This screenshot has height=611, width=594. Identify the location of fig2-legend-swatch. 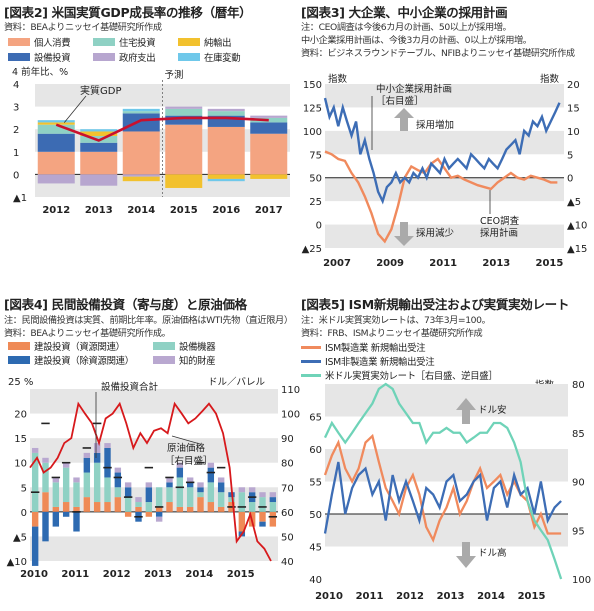
(189, 57).